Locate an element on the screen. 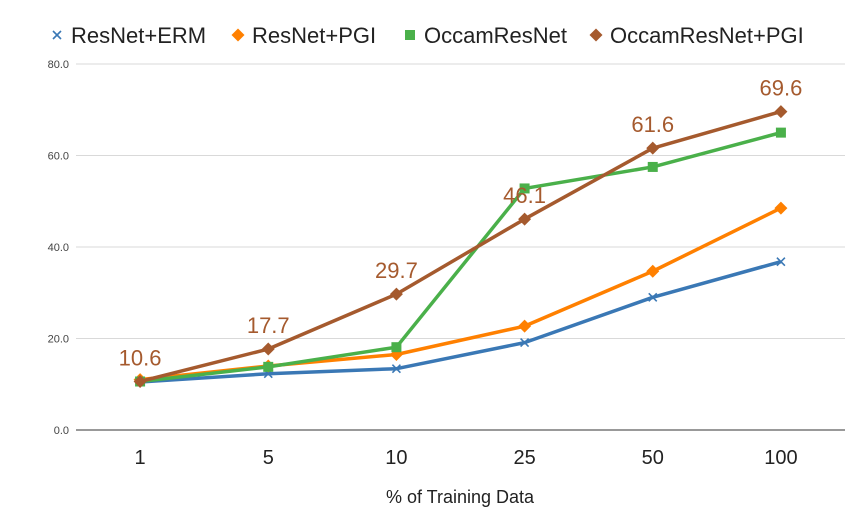  legend-item-occamresnet-pgi: OccamResNet+PGI is located at coordinates (696, 35).